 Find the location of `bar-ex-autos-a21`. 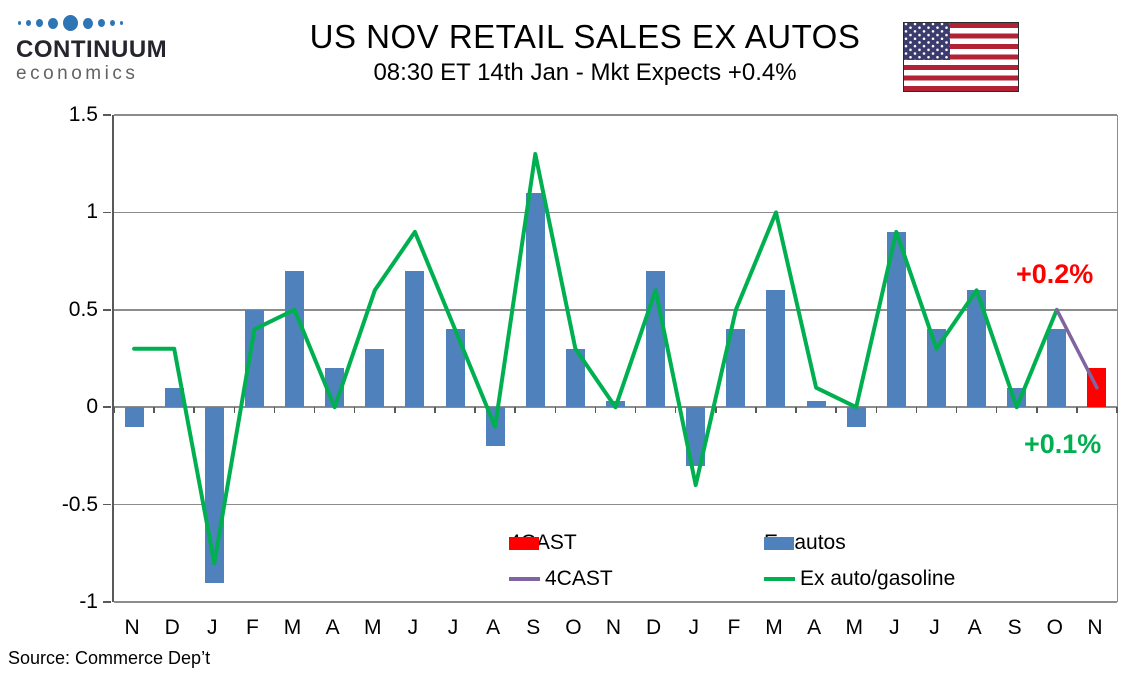

bar-ex-autos-a21 is located at coordinates (977, 349).